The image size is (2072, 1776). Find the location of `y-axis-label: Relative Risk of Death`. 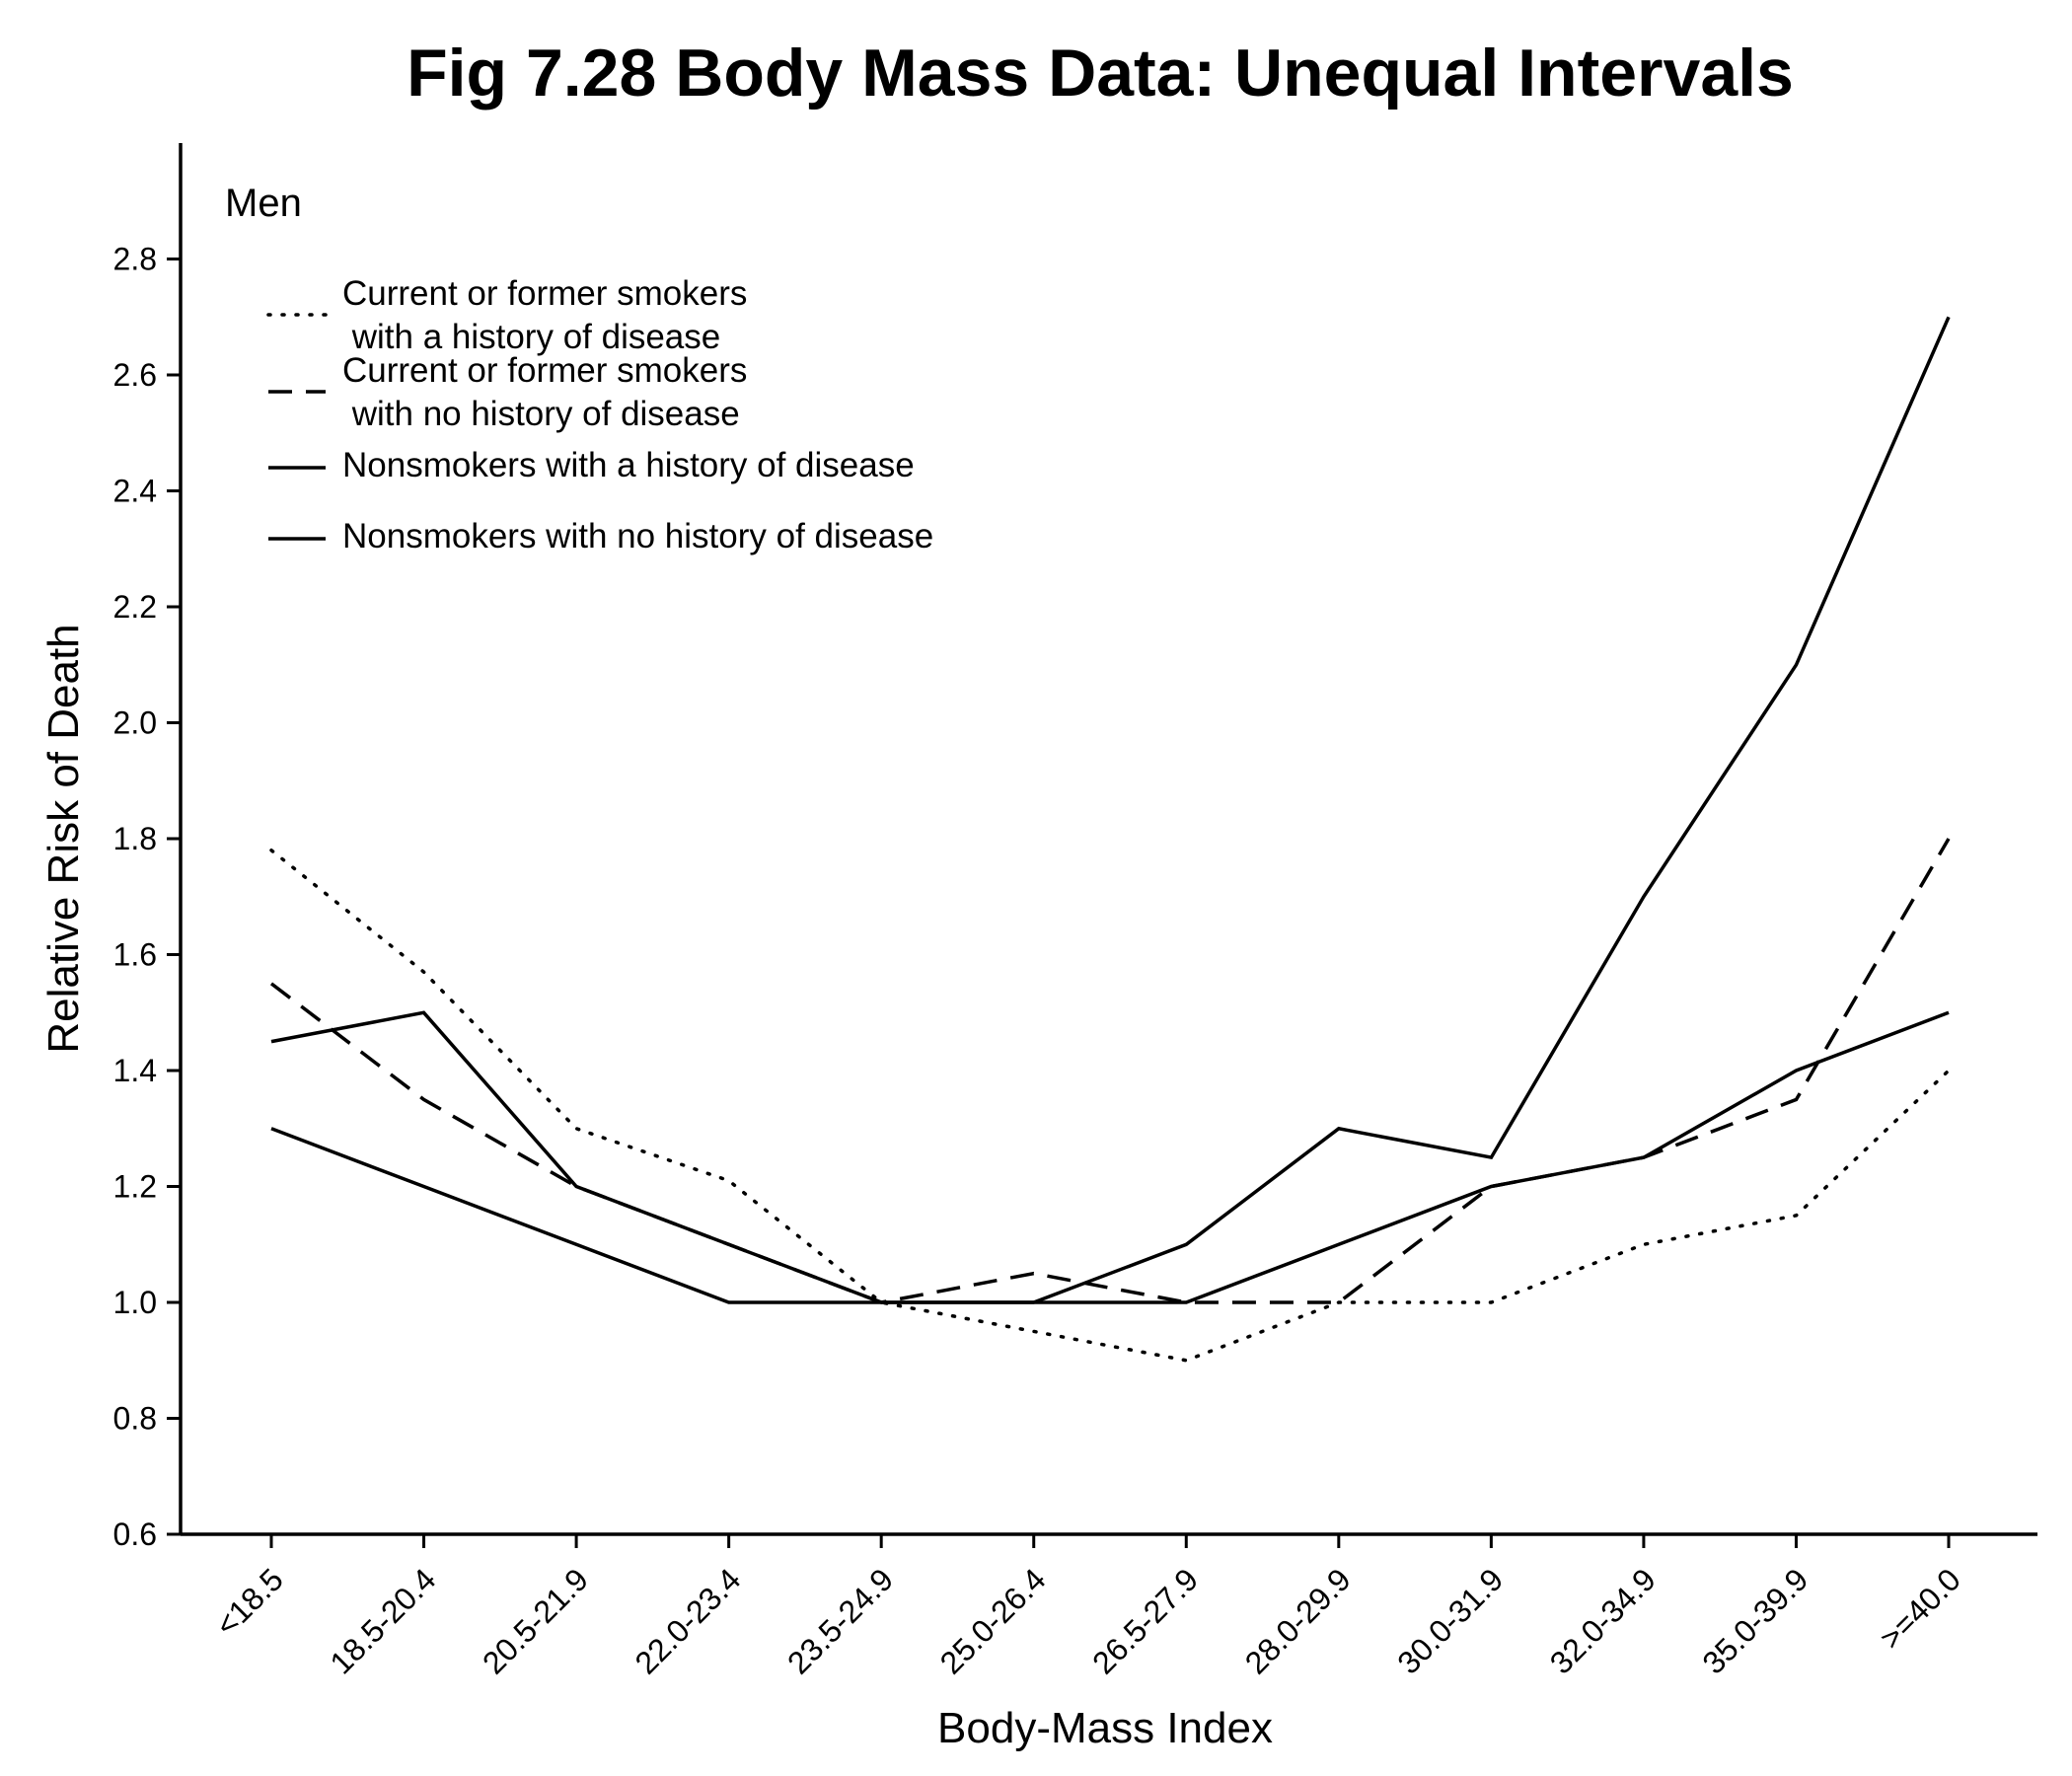

y-axis-label: Relative Risk of Death is located at coordinates (64, 839).